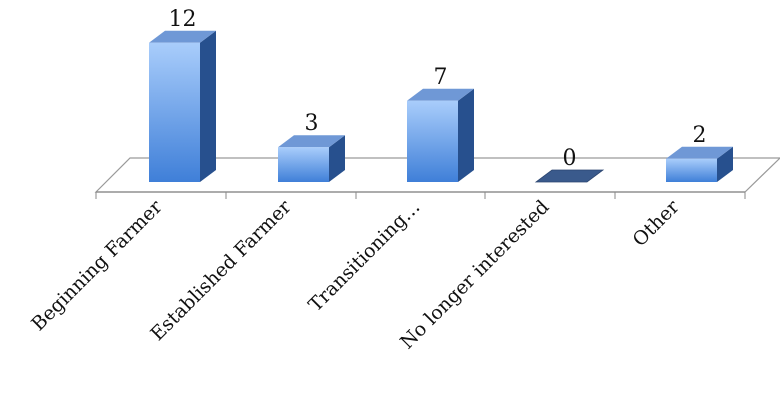 Image resolution: width=780 pixels, height=404 pixels. What do you see at coordinates (420, 195) in the screenshot?
I see `x-axis-ticks` at bounding box center [420, 195].